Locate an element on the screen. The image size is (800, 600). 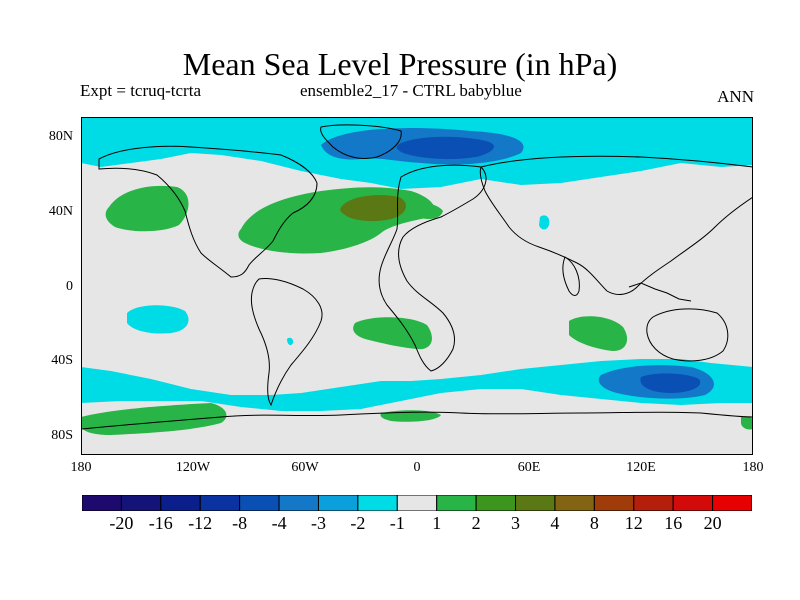
india-coast is located at coordinates (571, 276).